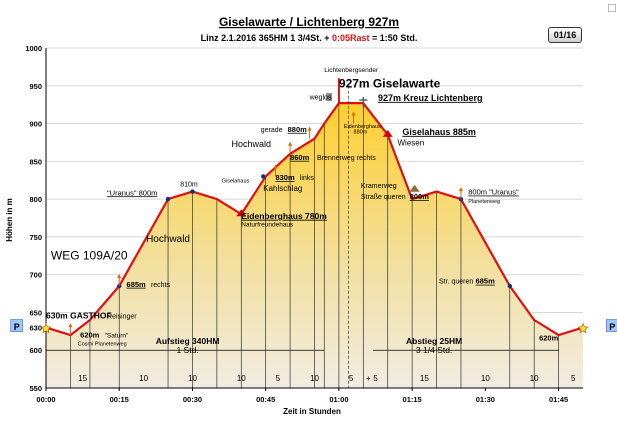 This screenshot has height=440, width=617. Describe the element at coordinates (168, 239) in the screenshot. I see `annotation-label: Hochwald` at that location.